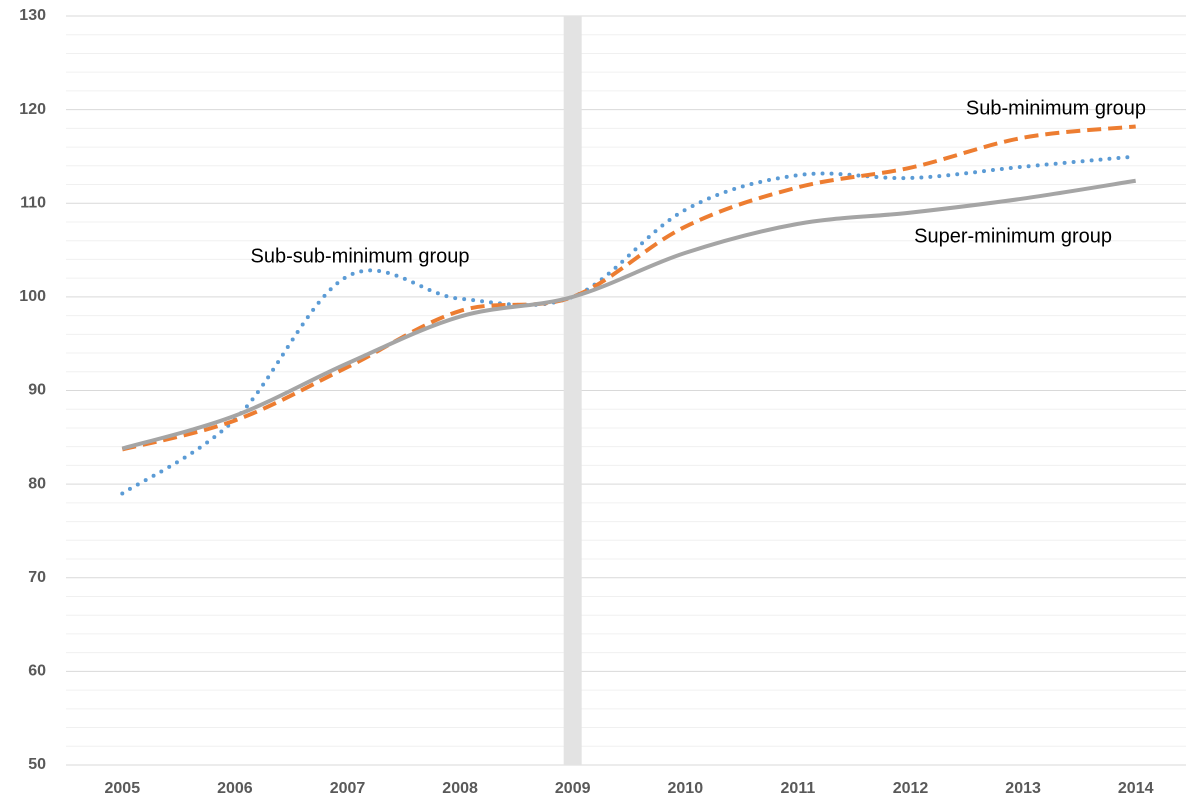  I want to click on x-tick-label: 2006, so click(235, 788).